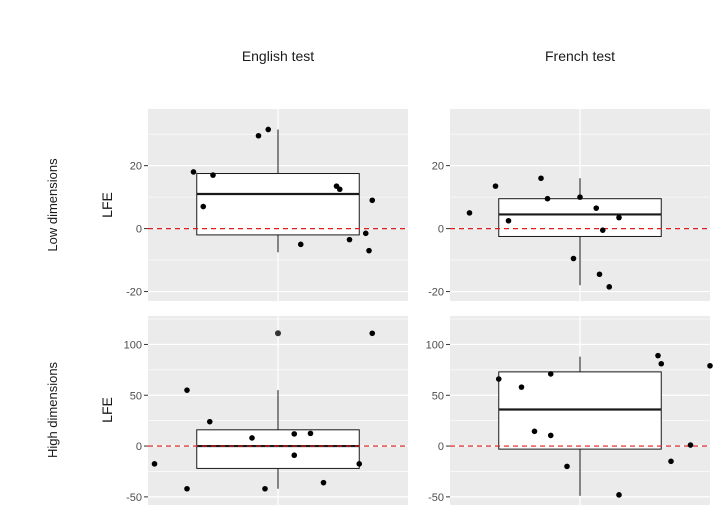  I want to click on row-title-low-dimensions: Low dimensions, so click(52, 205).